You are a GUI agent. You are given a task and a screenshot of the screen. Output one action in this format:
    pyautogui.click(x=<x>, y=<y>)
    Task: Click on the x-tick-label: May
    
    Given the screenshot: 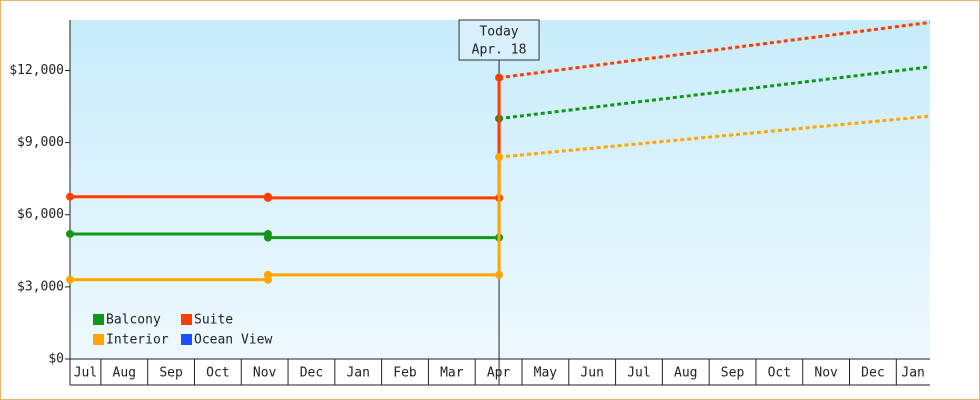 What is the action you would take?
    pyautogui.click(x=546, y=373)
    